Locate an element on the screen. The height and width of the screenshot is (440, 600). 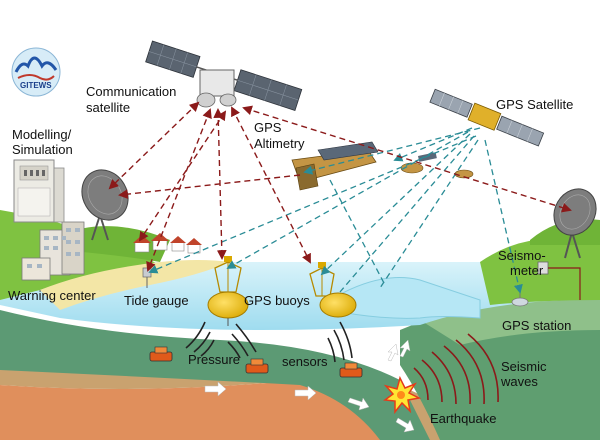
seismic-wave-arcs is located at coordinates (456, 369).